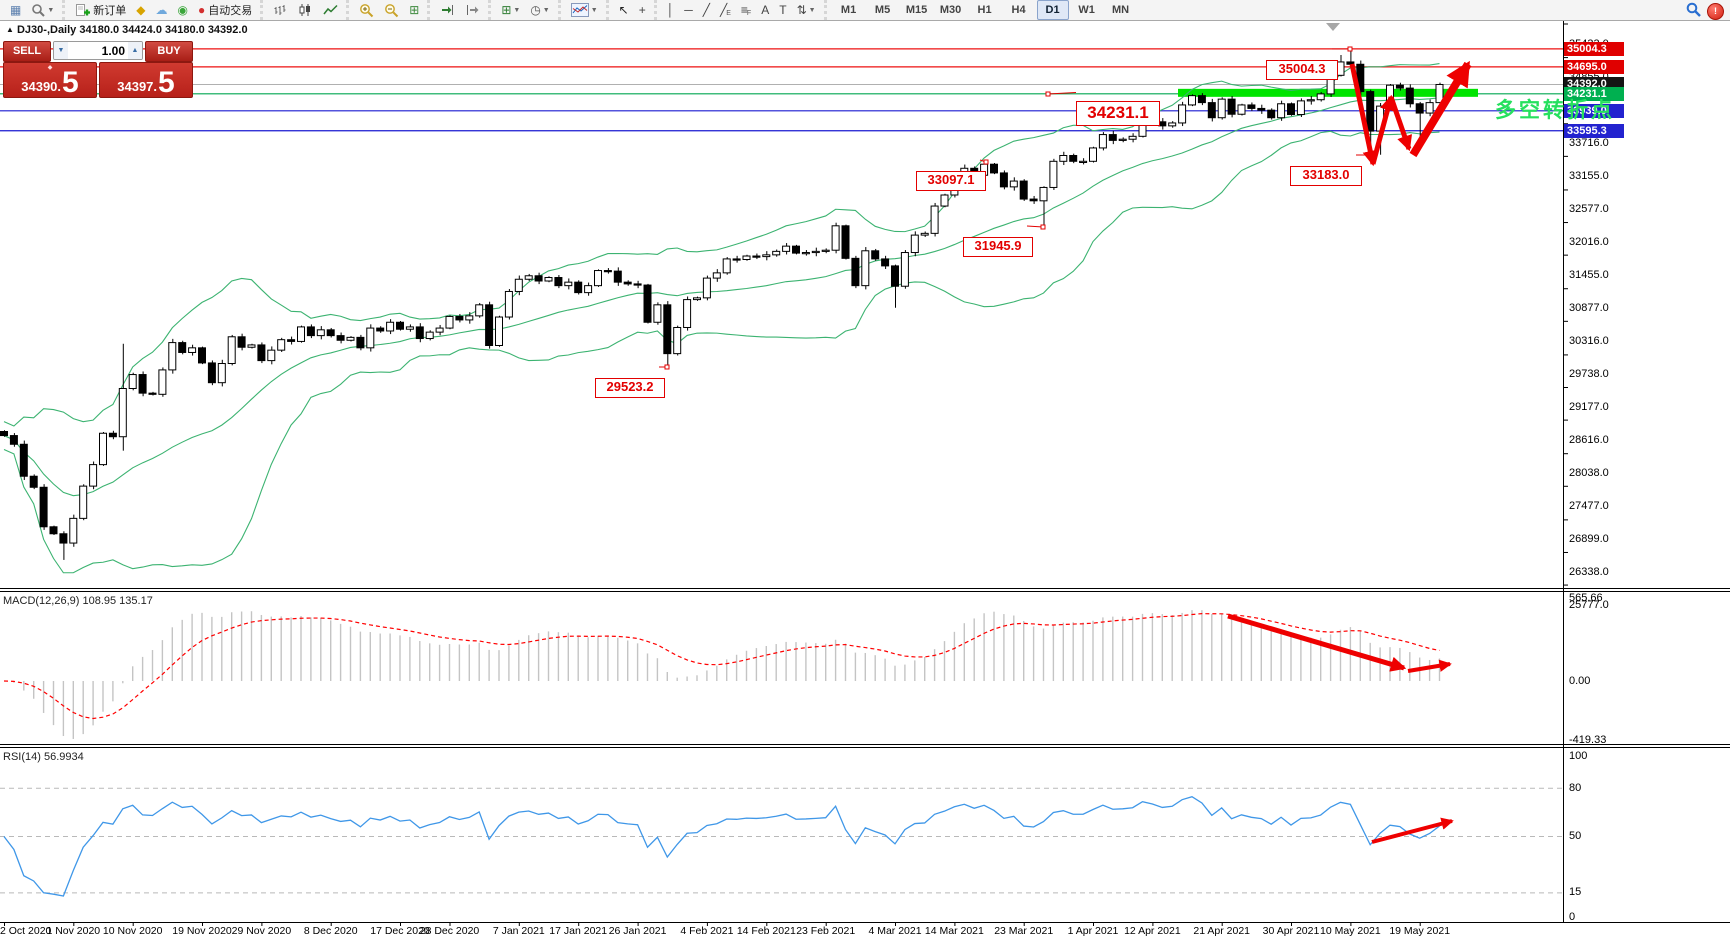 Image resolution: width=1730 pixels, height=939 pixels. I want to click on indicators-icon: ▼, so click(584, 10).